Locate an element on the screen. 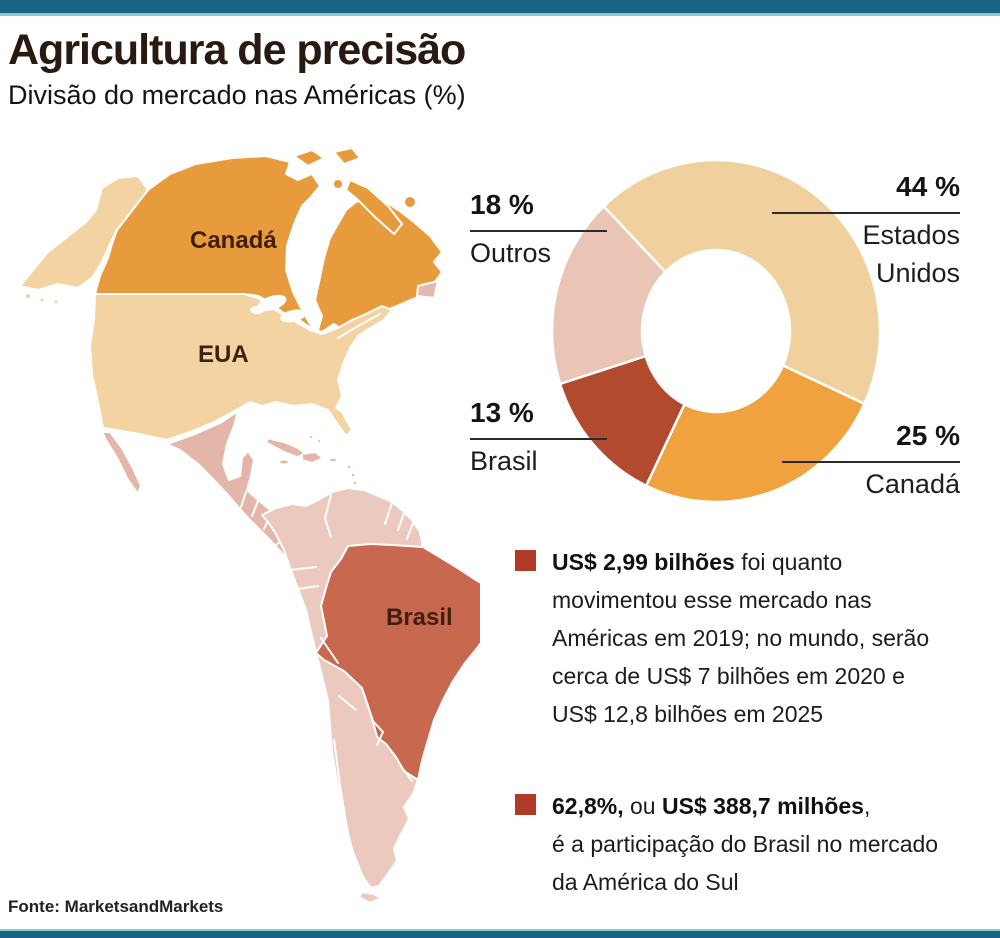  callout-value: 25 % is located at coordinates (928, 435).